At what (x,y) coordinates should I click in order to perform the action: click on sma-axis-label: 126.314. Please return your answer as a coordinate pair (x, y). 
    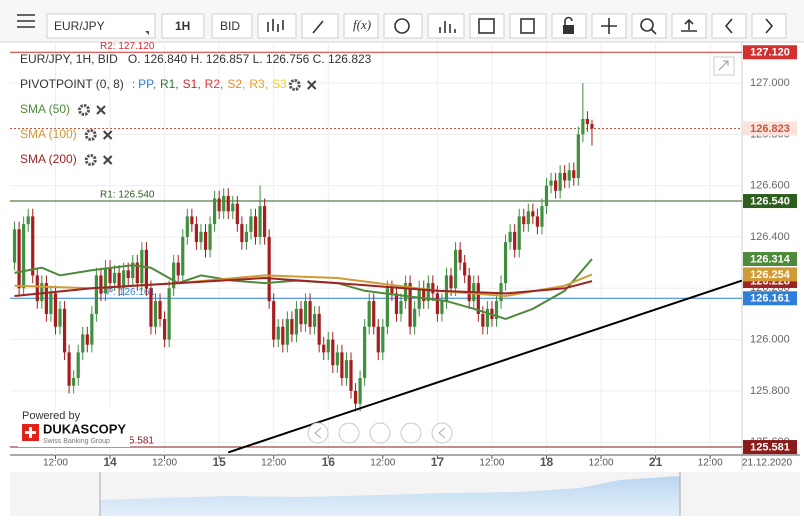
    Looking at the image, I should click on (770, 259).